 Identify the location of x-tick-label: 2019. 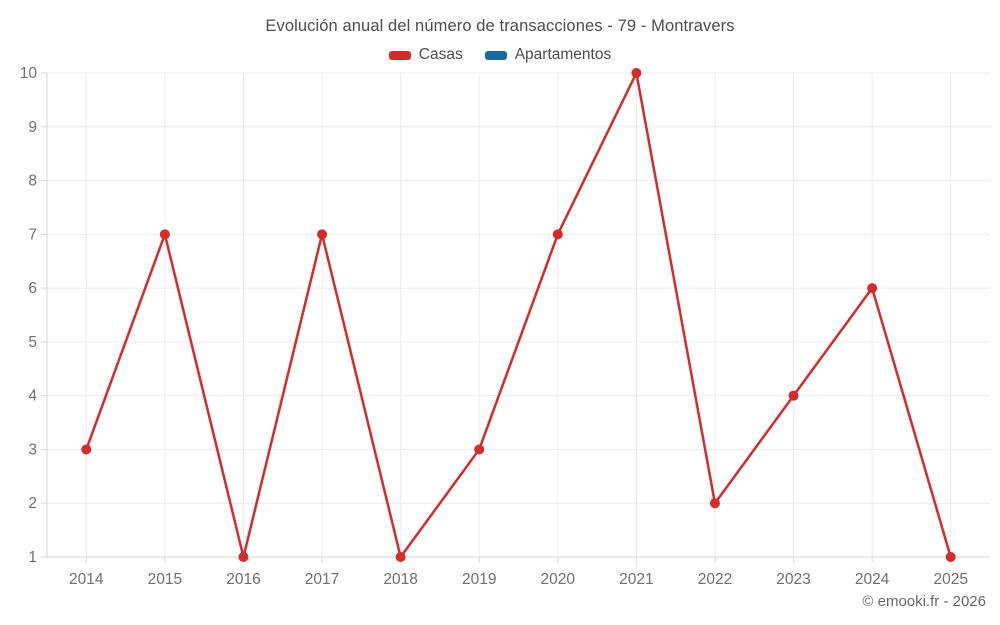
(479, 579).